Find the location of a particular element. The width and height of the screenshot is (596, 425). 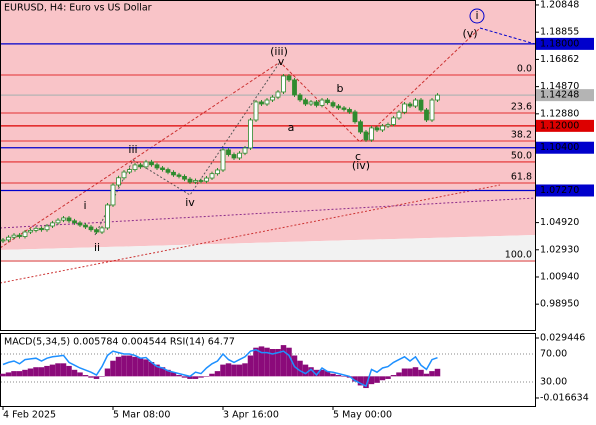

level-box is located at coordinates (565, 95).